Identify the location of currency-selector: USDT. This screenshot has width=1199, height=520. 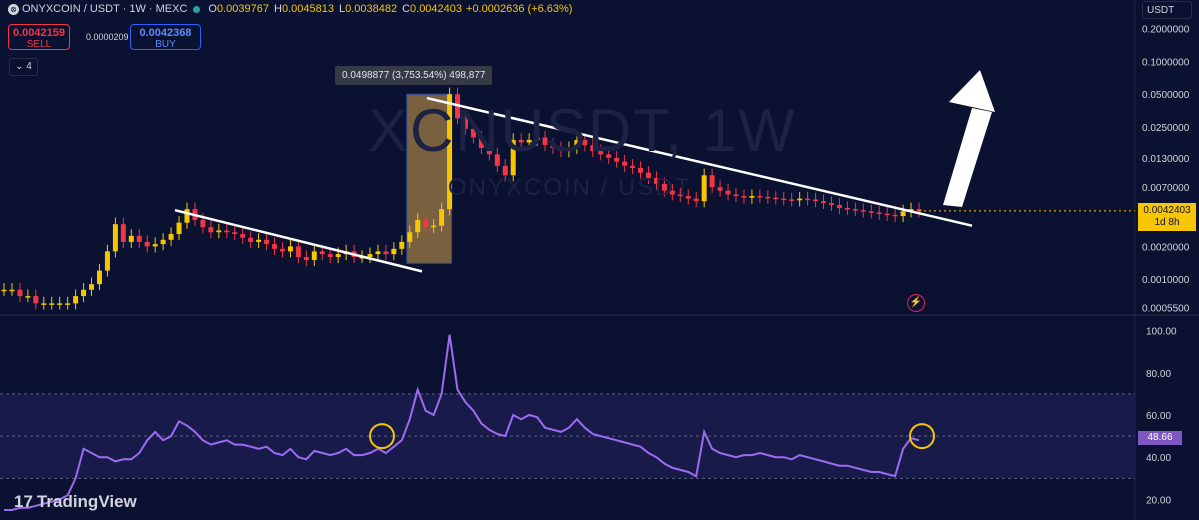
(1167, 10).